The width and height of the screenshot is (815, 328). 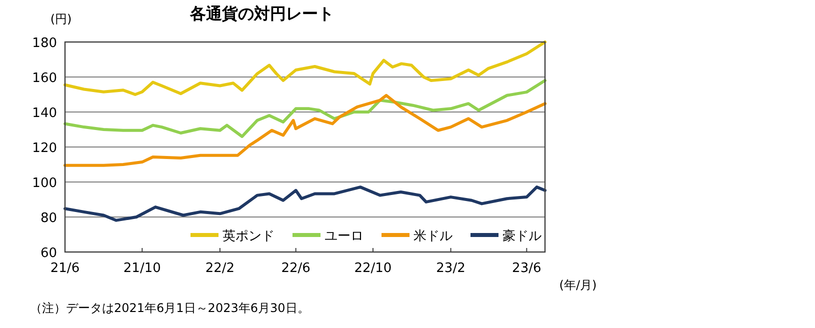 What do you see at coordinates (44, 43) in the screenshot?
I see `y-tick-label: 180` at bounding box center [44, 43].